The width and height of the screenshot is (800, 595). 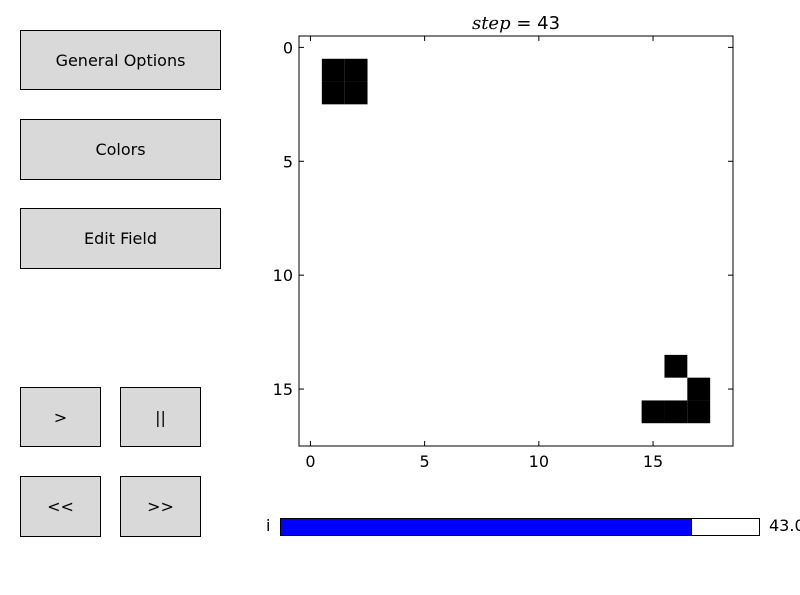 What do you see at coordinates (784, 525) in the screenshot?
I see `slider-value: 43.0` at bounding box center [784, 525].